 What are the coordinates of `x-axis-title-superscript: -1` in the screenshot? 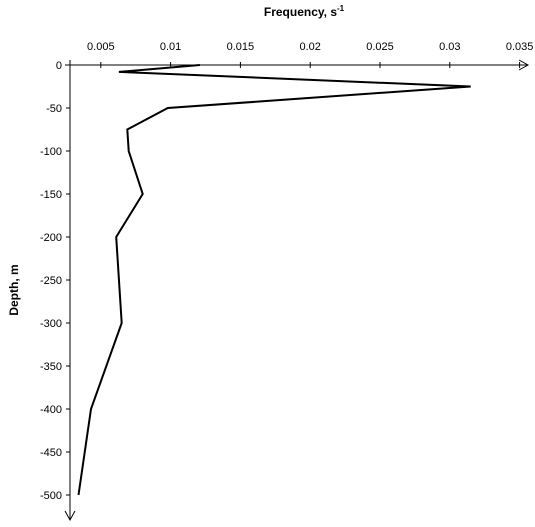 It's located at (341, 8).